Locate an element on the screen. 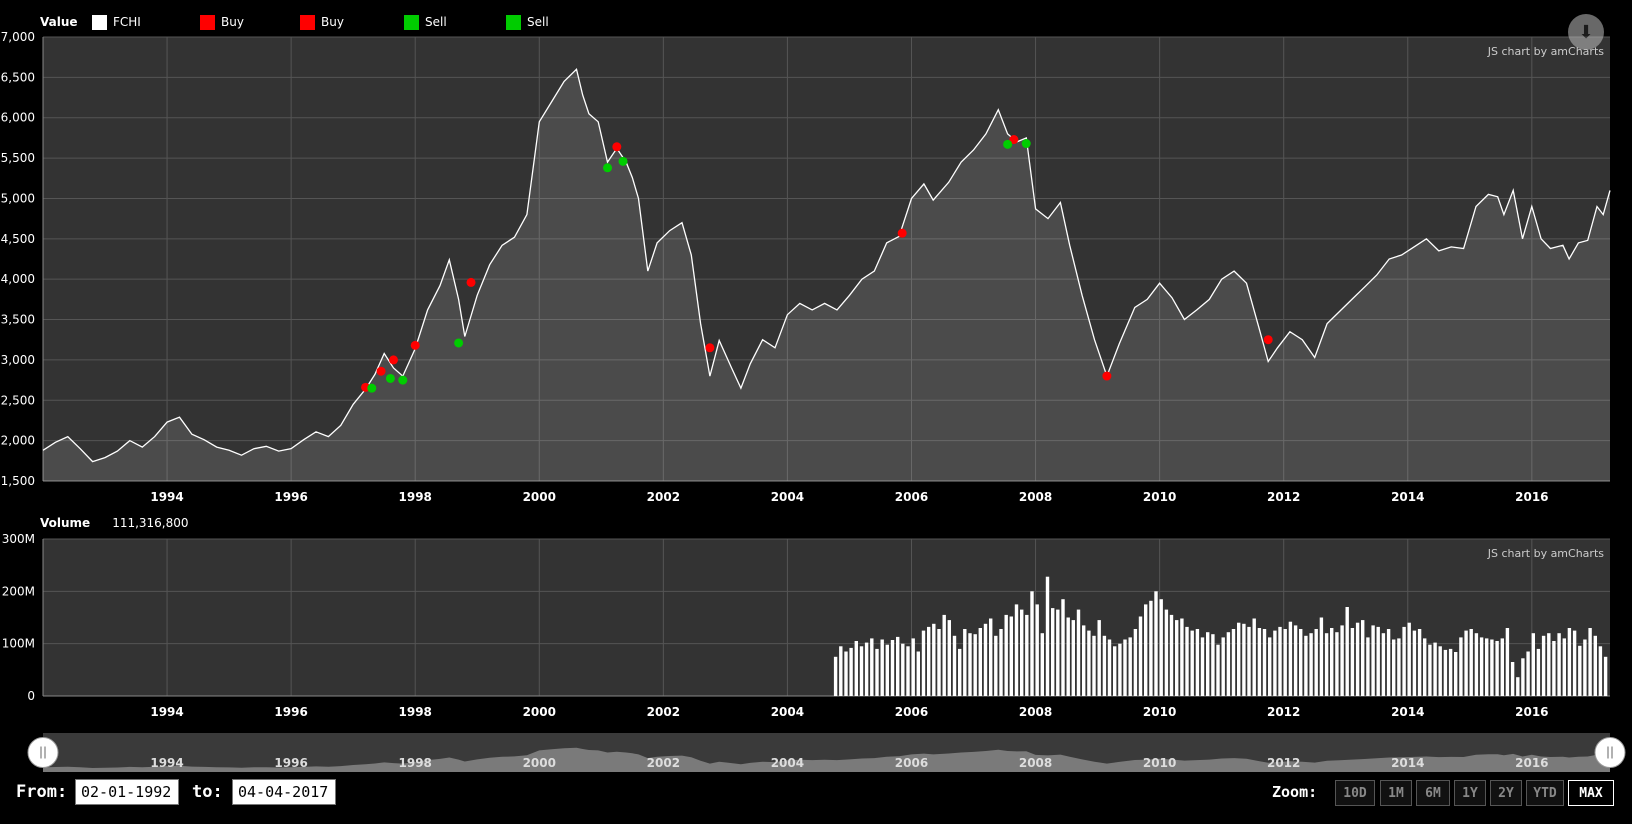 This screenshot has width=1632, height=824. legend-item-label: FCHI is located at coordinates (127, 22).